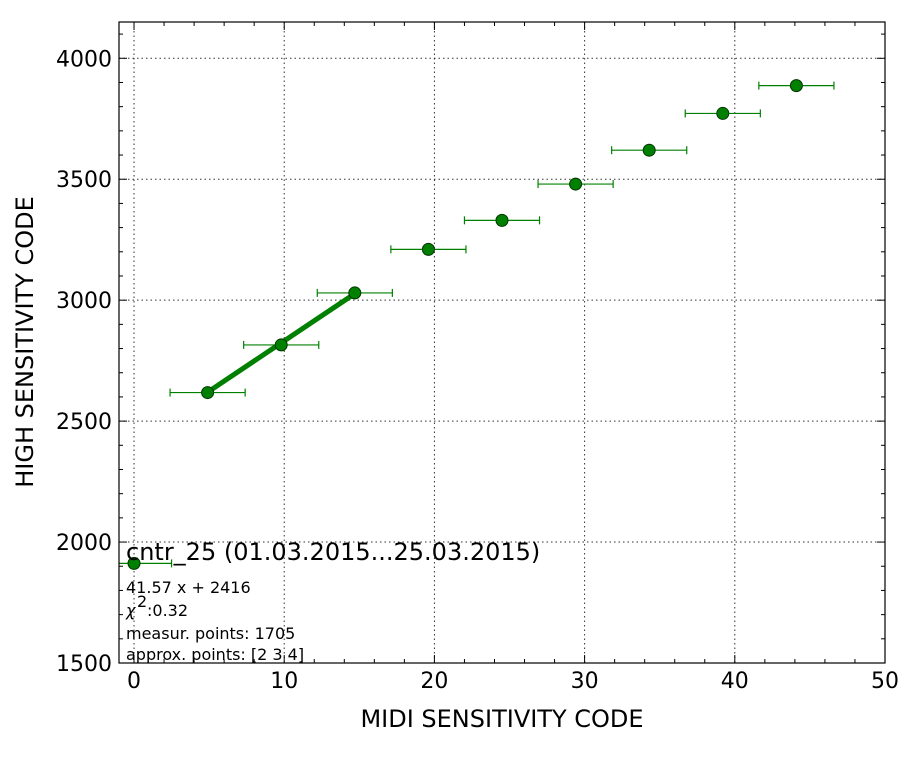 This screenshot has width=912, height=762. I want to click on svg-text: 2, so click(142, 601).